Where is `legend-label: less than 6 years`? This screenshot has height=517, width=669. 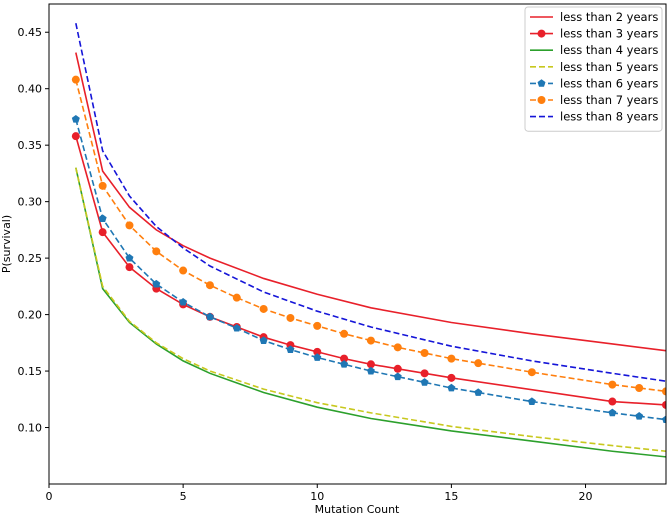 legend-label: less than 6 years is located at coordinates (609, 83).